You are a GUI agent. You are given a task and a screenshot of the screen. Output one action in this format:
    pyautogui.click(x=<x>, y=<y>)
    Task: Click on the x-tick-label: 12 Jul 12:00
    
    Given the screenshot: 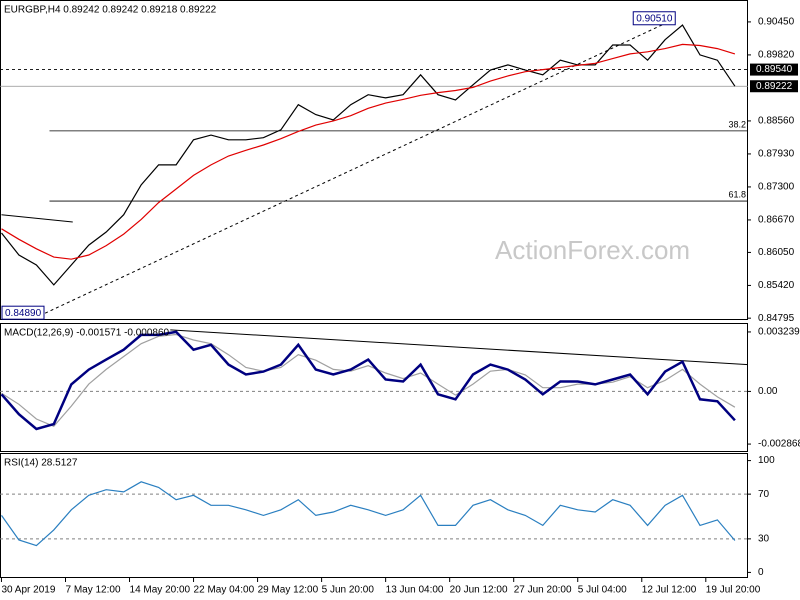 What is the action you would take?
    pyautogui.click(x=669, y=590)
    